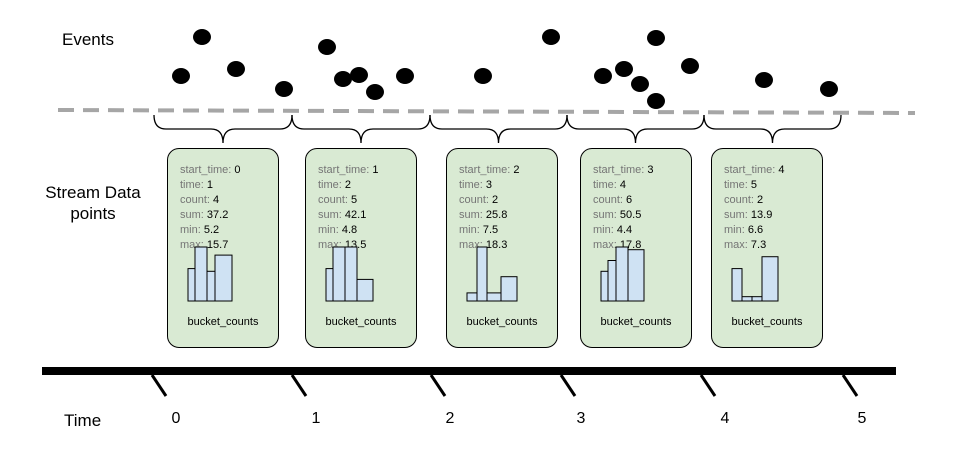 The image size is (962, 453). I want to click on field-key: max:, so click(736, 245).